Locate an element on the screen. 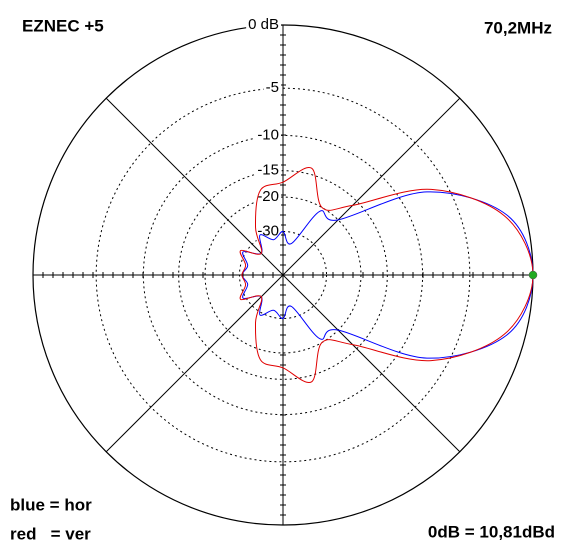 The height and width of the screenshot is (553, 567). r-tick-label: -30 is located at coordinates (268, 230).